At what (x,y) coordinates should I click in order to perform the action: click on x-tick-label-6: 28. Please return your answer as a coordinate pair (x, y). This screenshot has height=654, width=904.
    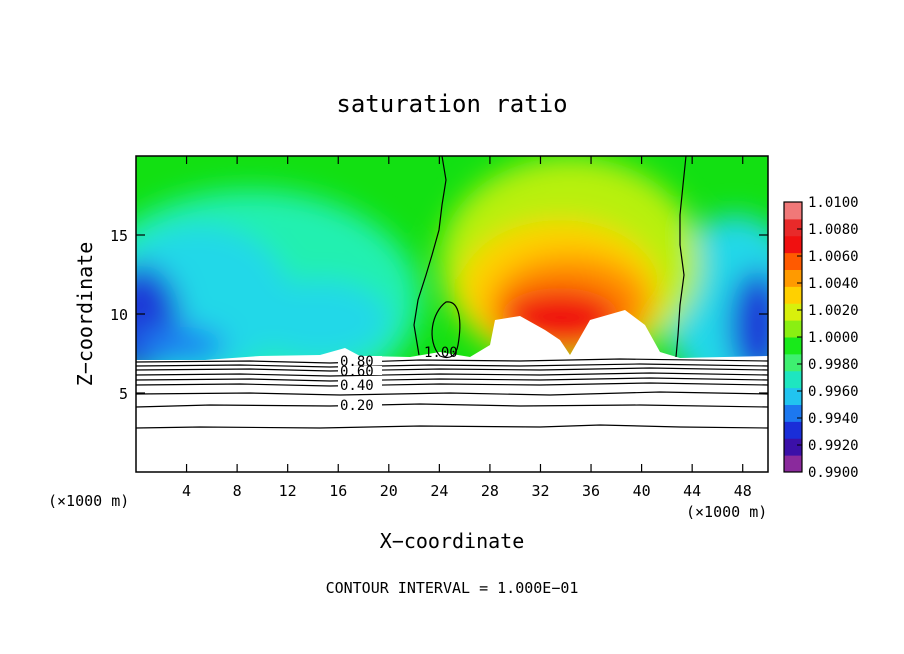
    Looking at the image, I should click on (490, 491).